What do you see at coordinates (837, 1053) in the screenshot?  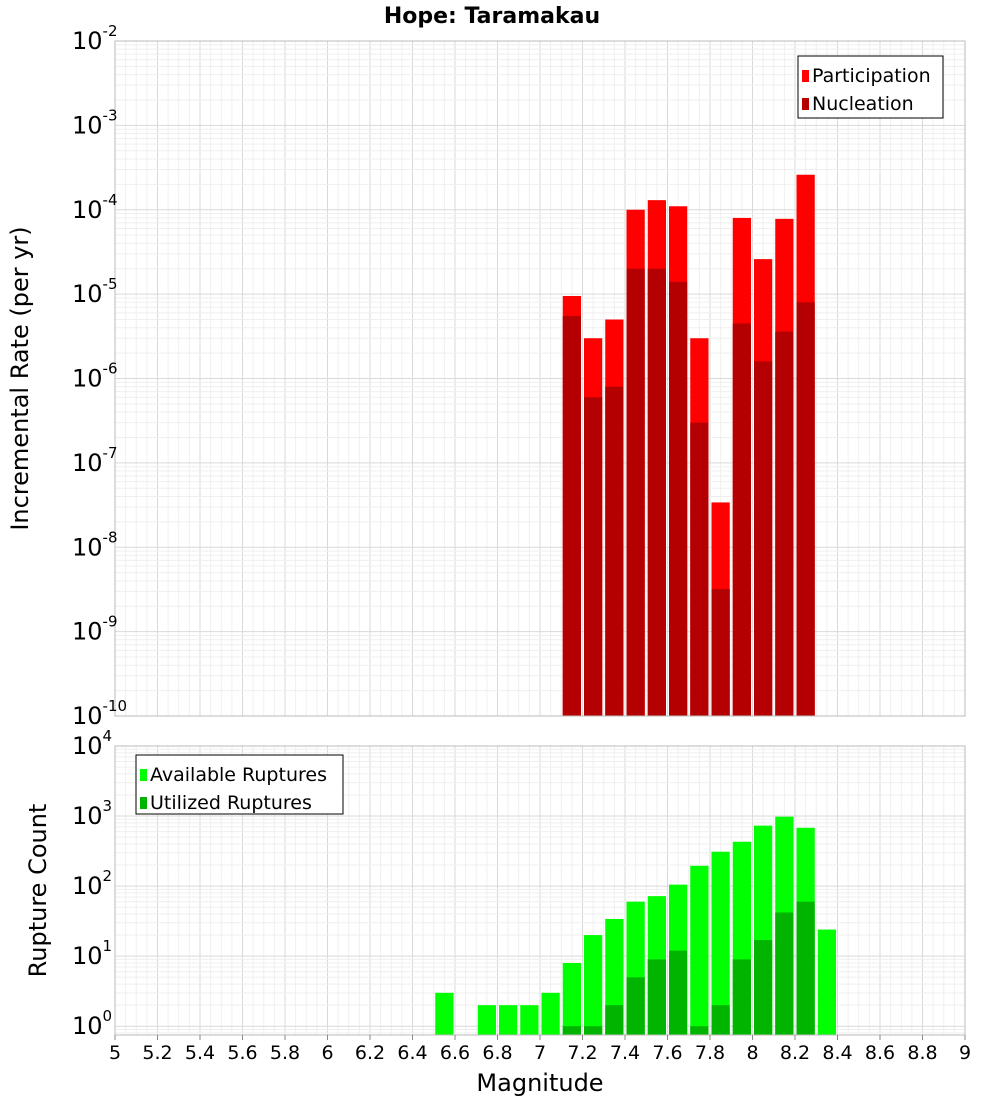 I see `x-tick-label: 8.4` at bounding box center [837, 1053].